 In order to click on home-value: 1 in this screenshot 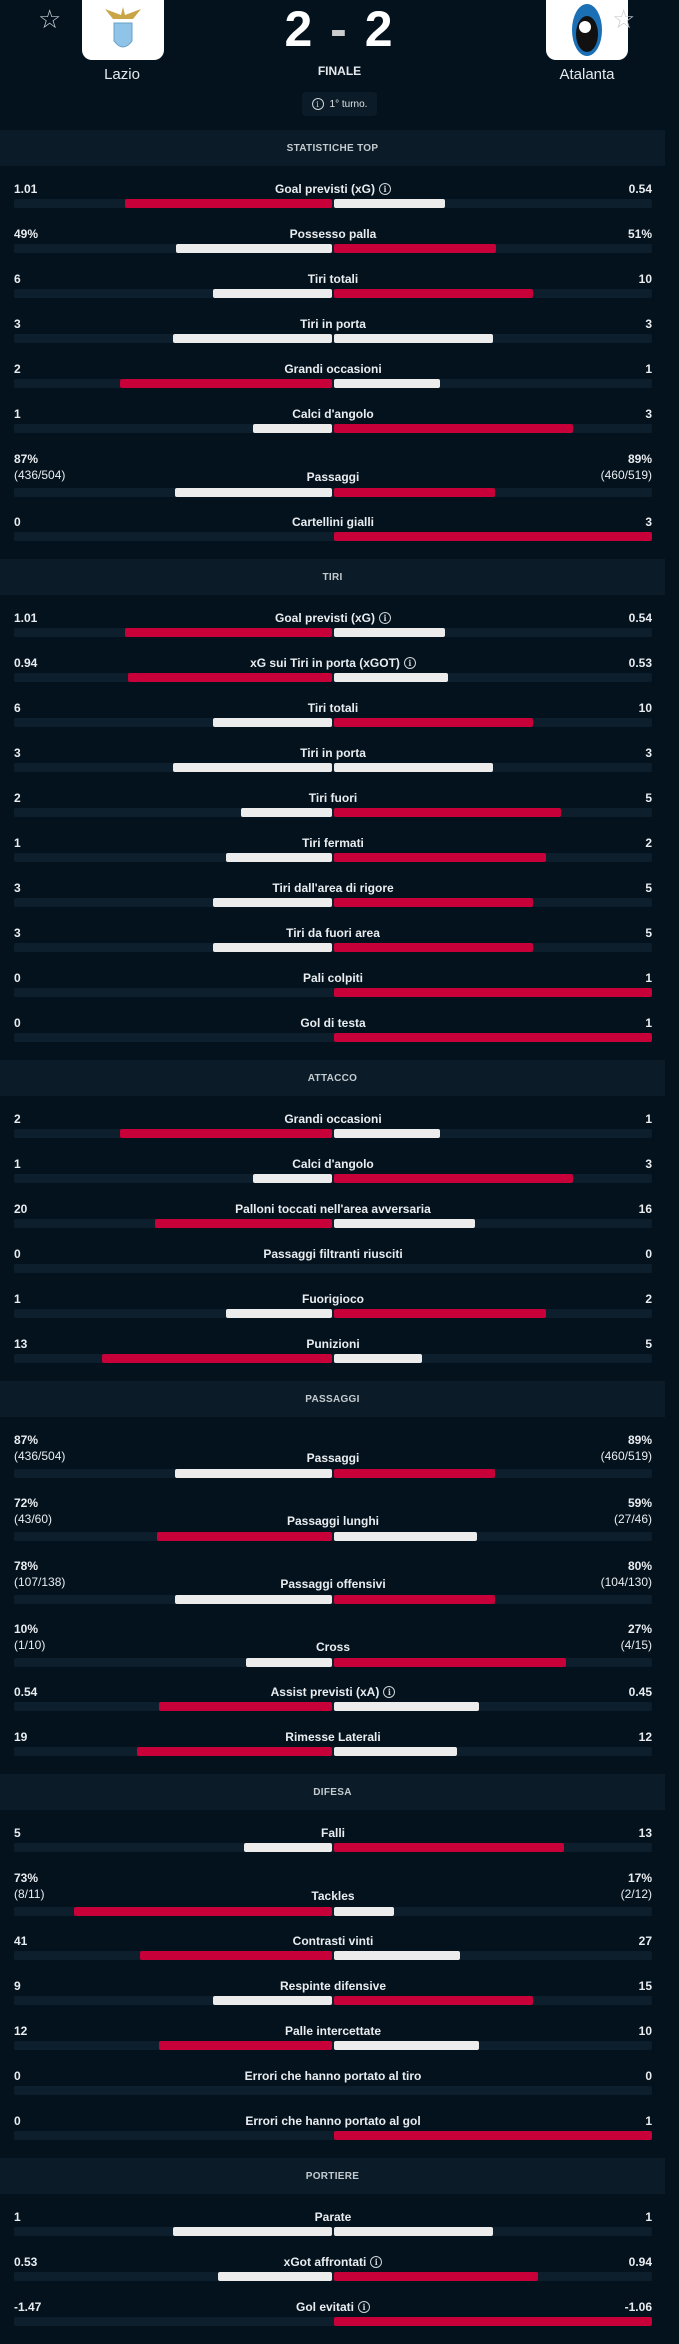, I will do `click(17, 414)`.